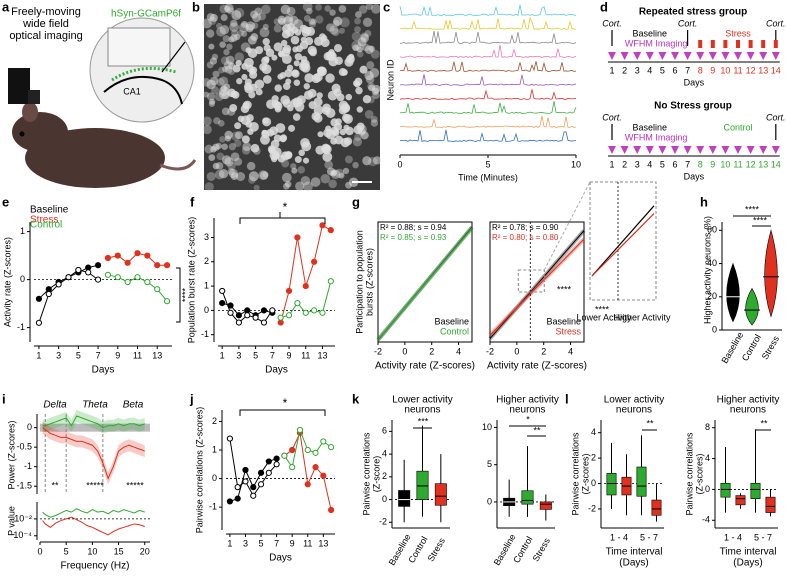 This screenshot has height=578, width=786. Describe the element at coordinates (699, 474) in the screenshot. I see `y-axis-label: (Z-scores)` at that location.